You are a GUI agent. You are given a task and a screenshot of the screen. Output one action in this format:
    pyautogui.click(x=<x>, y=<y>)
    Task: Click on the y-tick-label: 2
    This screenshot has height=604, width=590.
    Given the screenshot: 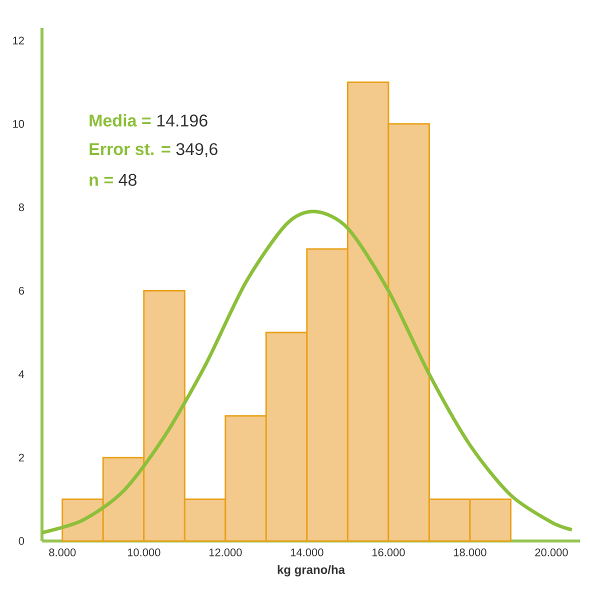 What is the action you would take?
    pyautogui.click(x=21, y=458)
    